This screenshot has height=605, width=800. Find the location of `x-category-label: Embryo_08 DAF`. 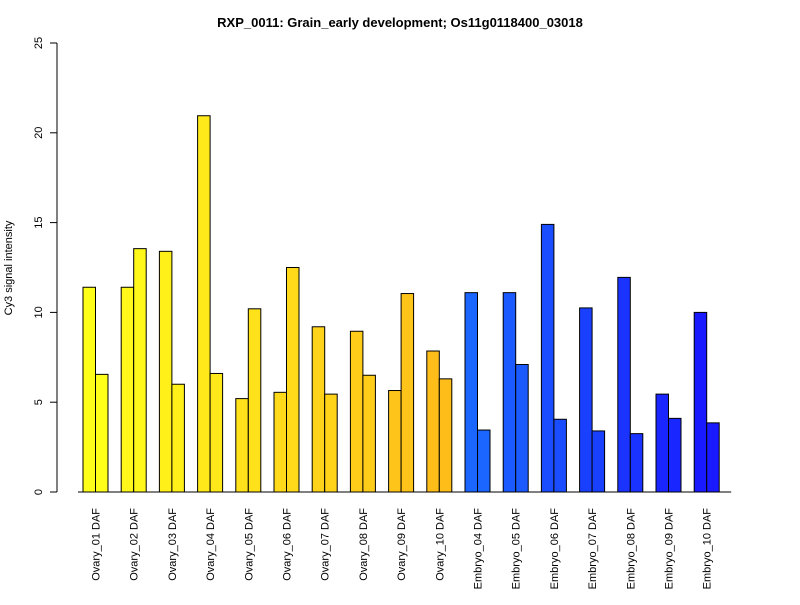

x-category-label: Embryo_08 DAF is located at coordinates (631, 549).